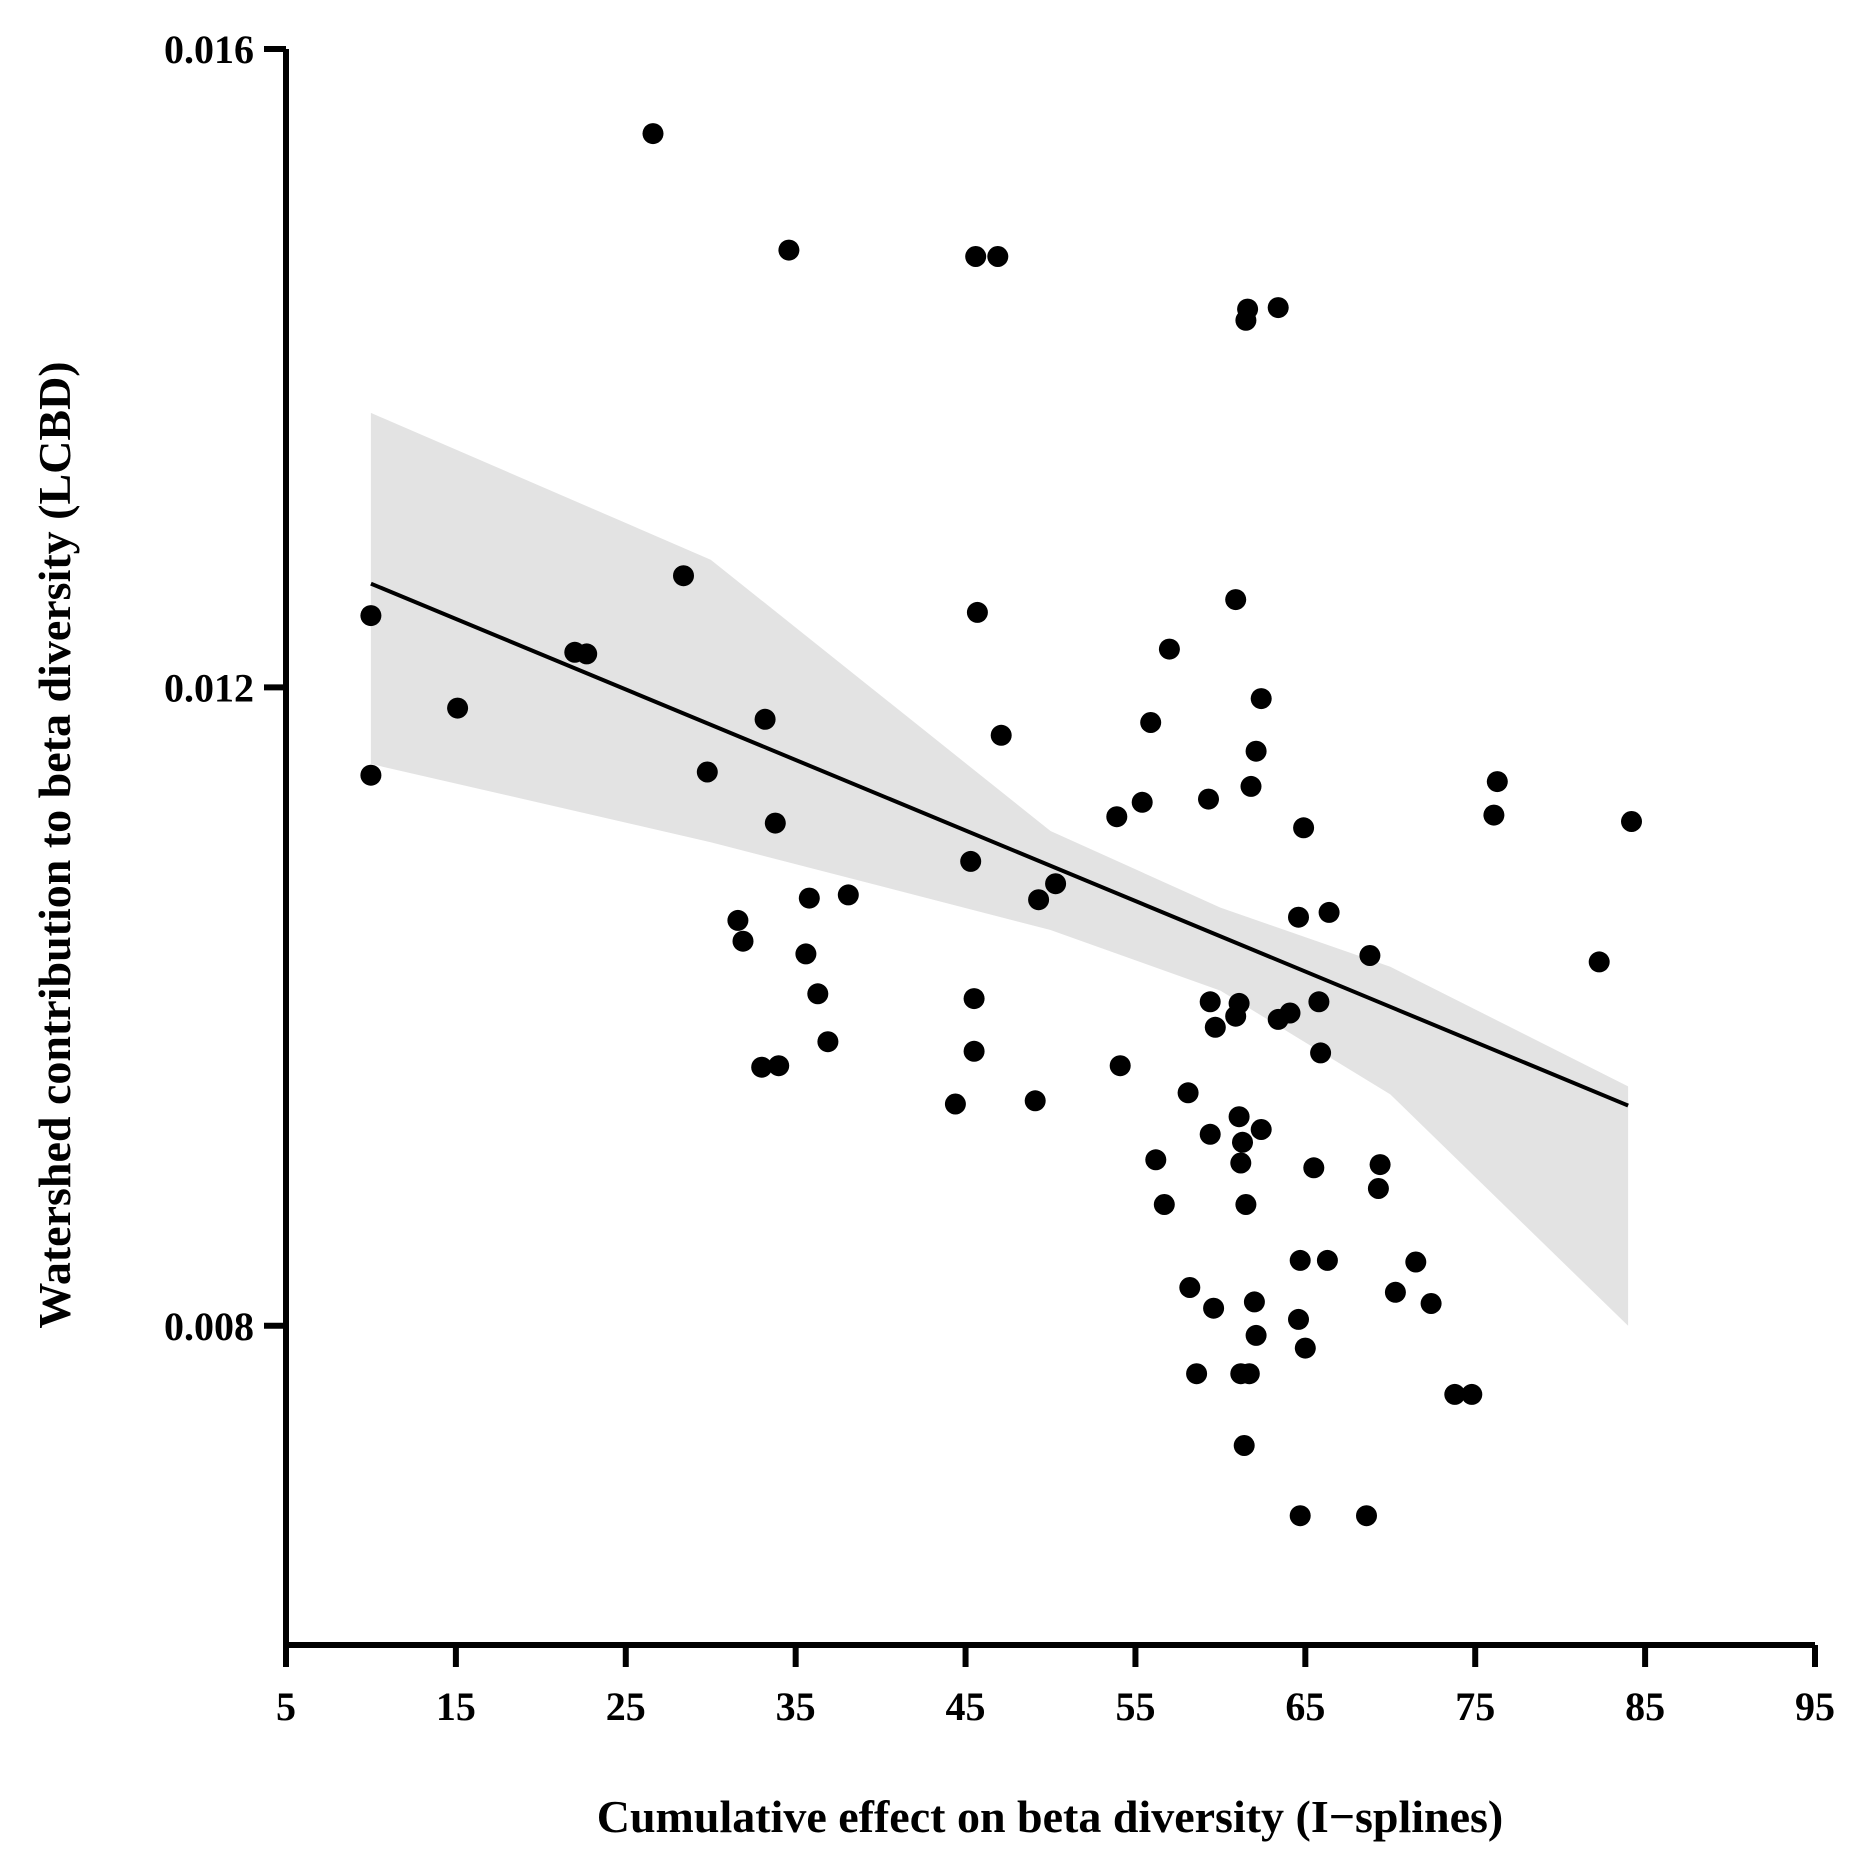 The height and width of the screenshot is (1864, 1855). What do you see at coordinates (286, 1706) in the screenshot?
I see `x-tick-label: 5` at bounding box center [286, 1706].